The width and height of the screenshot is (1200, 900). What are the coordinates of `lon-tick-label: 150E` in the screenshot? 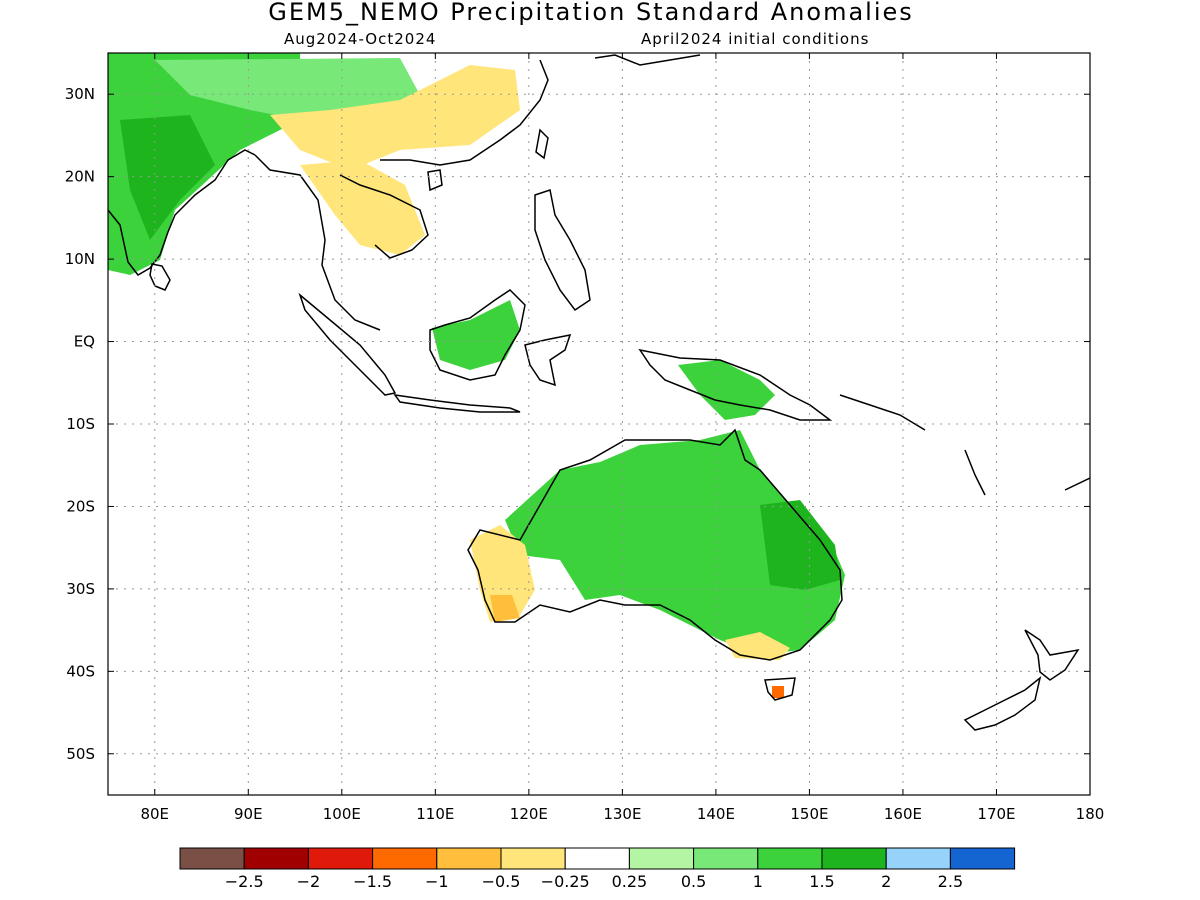 It's located at (809, 814).